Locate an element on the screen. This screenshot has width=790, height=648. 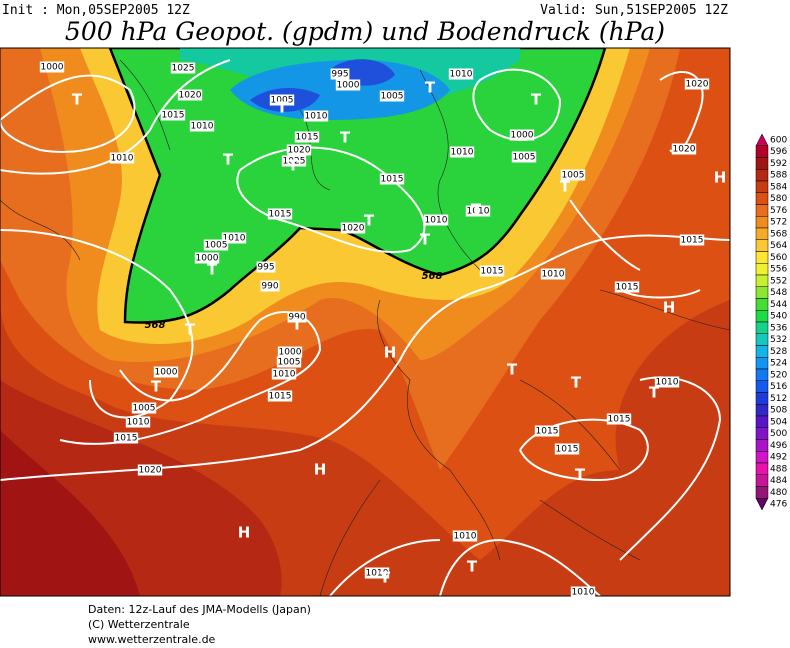
legend-label: 492 is located at coordinates (778, 458).